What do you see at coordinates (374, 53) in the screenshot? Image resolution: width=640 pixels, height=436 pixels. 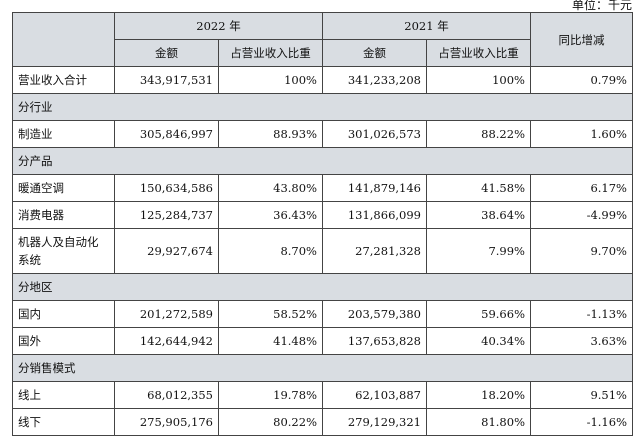 I see `header-amount-2021: 金额` at bounding box center [374, 53].